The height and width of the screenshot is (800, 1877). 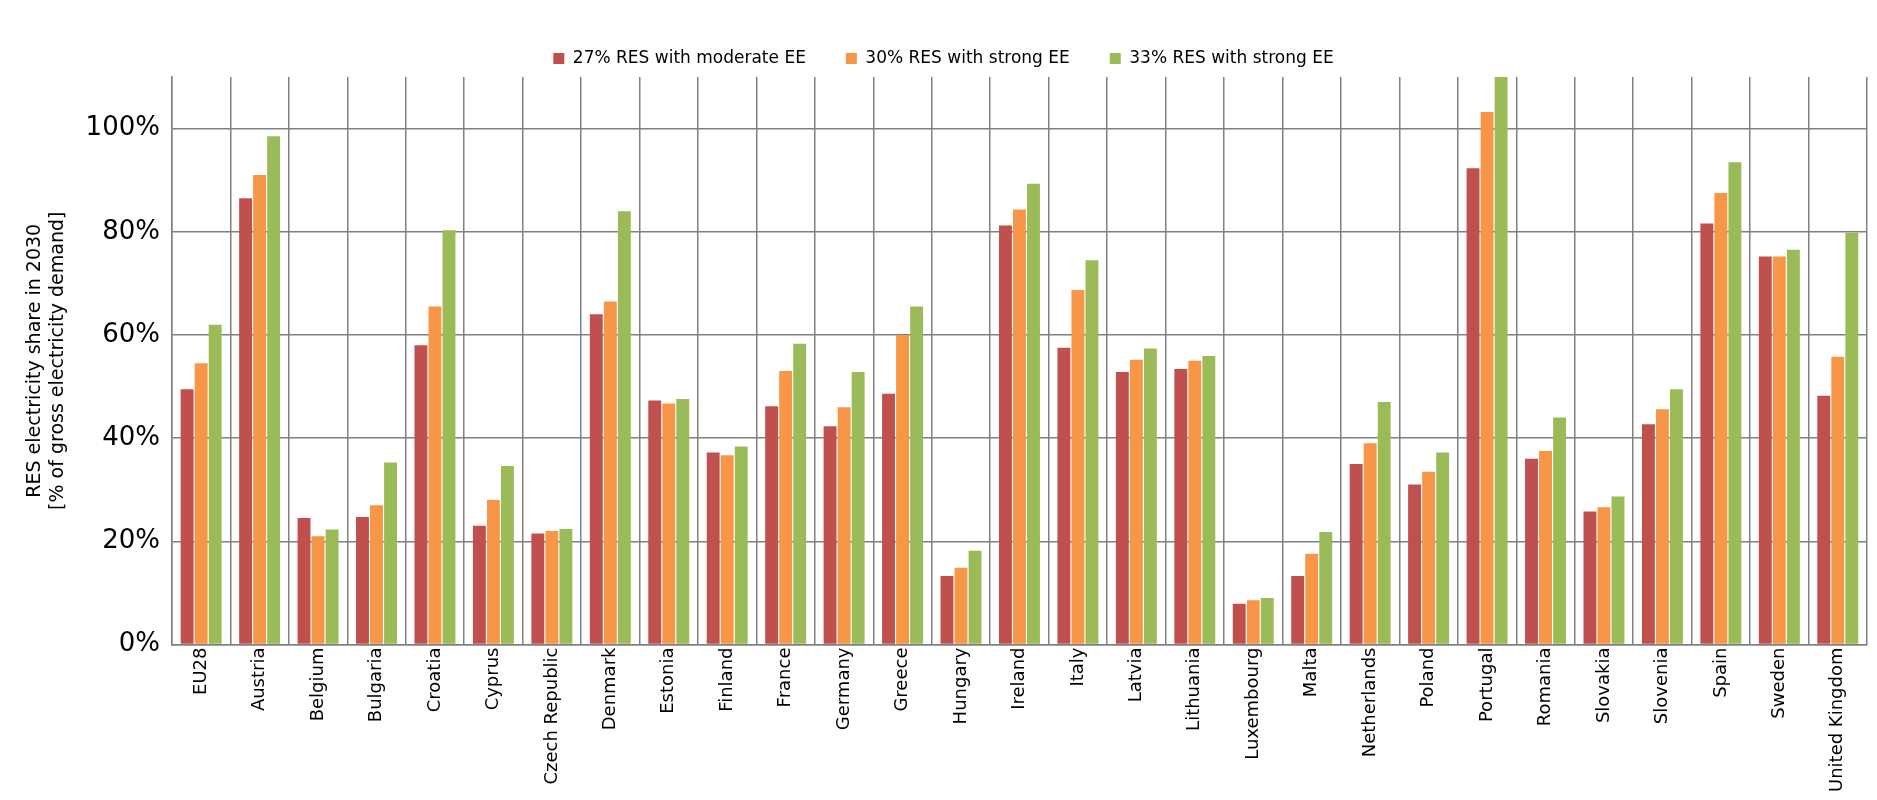 What do you see at coordinates (959, 686) in the screenshot?
I see `x-tick-label: Hungary` at bounding box center [959, 686].